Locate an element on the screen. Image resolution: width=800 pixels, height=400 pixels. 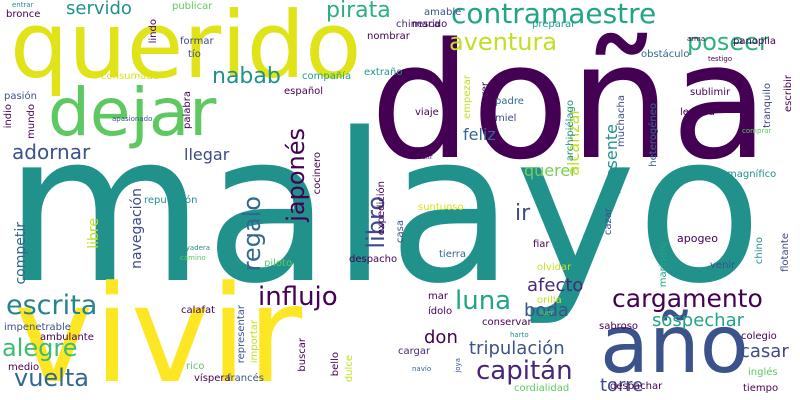
word-empezar: empezar is located at coordinates (467, 97).